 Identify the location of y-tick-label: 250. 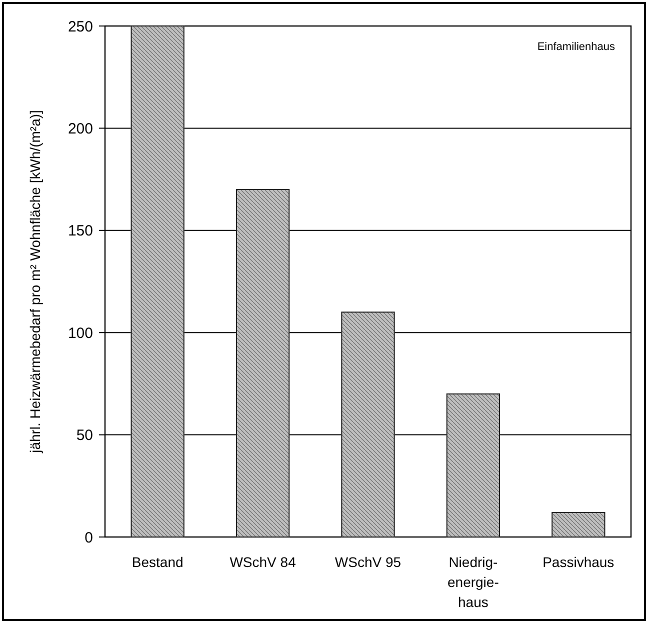
(80, 27).